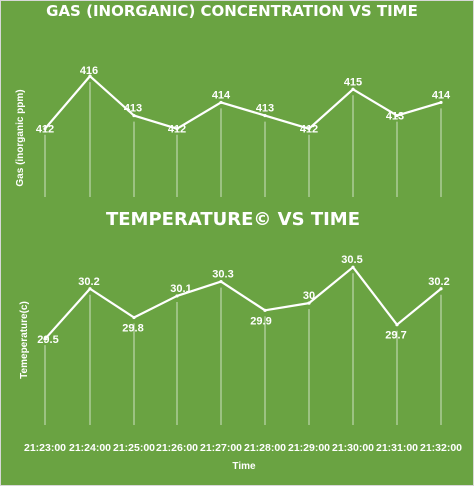  I want to click on x-tick-label: 21:32:00, so click(441, 448).